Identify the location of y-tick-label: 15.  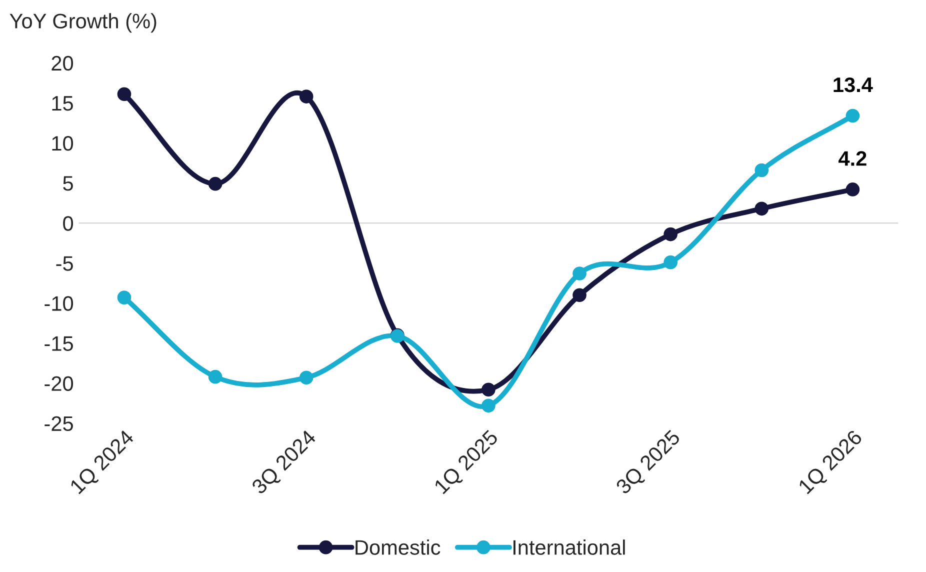
(62, 103).